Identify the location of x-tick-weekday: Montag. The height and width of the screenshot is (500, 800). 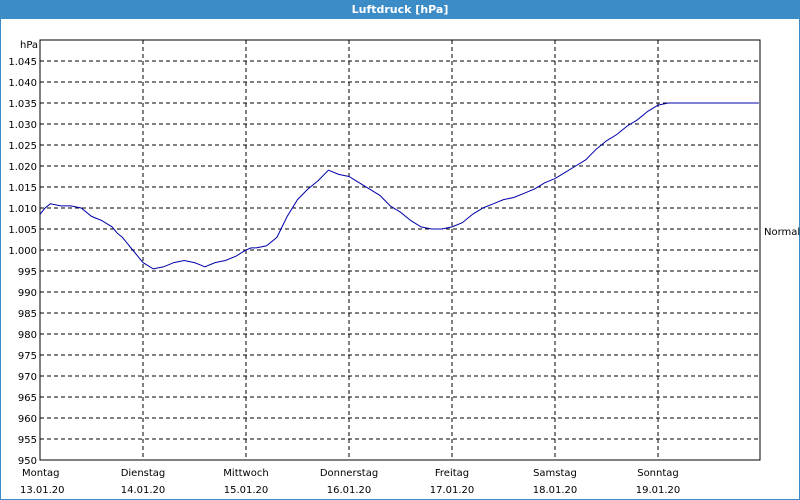
(40, 473).